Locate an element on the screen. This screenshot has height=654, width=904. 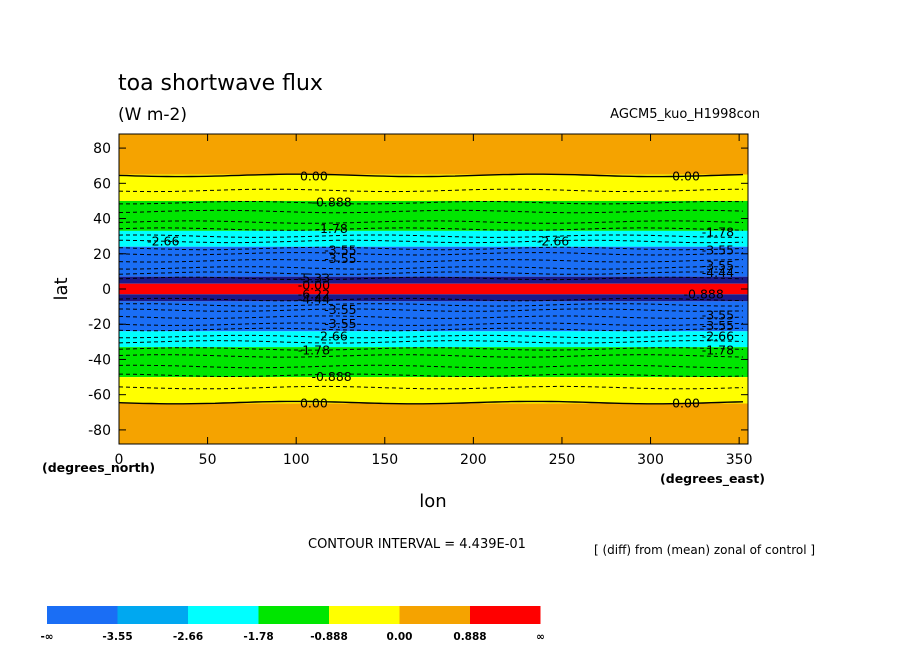
contour-label-17: -3.55 is located at coordinates (340, 309).